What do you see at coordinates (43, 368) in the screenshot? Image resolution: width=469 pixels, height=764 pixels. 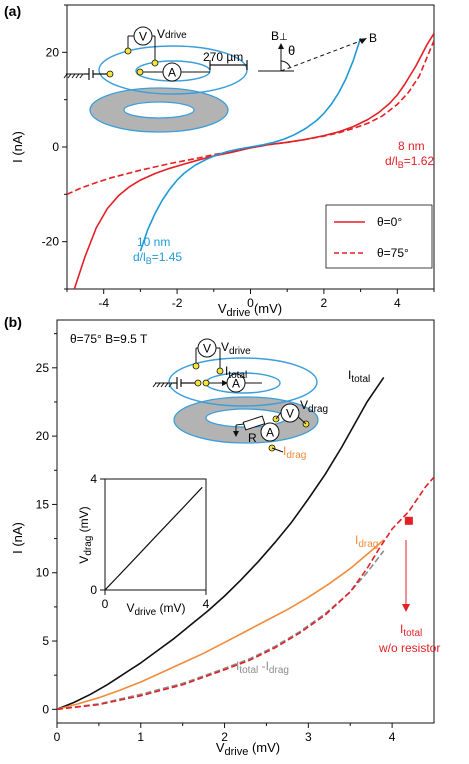 I see `y-tick-label: 25` at bounding box center [43, 368].